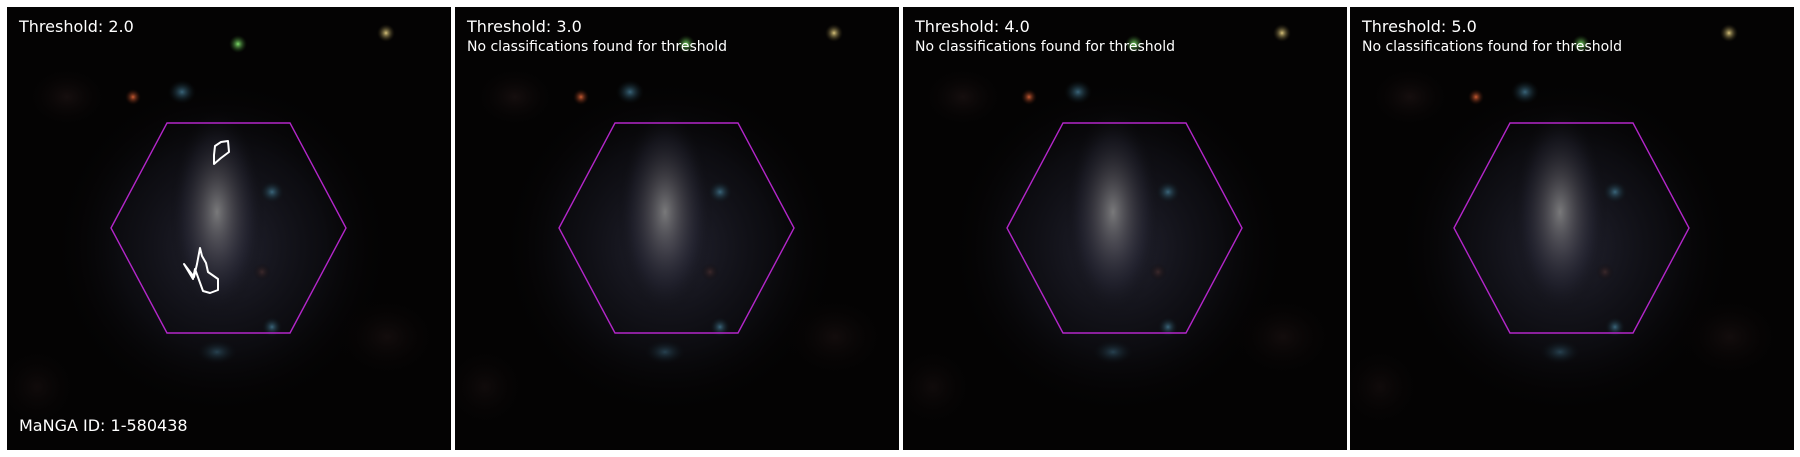 Image resolution: width=1800 pixels, height=457 pixels. I want to click on panel-title: Threshold: 4.0, so click(972, 26).